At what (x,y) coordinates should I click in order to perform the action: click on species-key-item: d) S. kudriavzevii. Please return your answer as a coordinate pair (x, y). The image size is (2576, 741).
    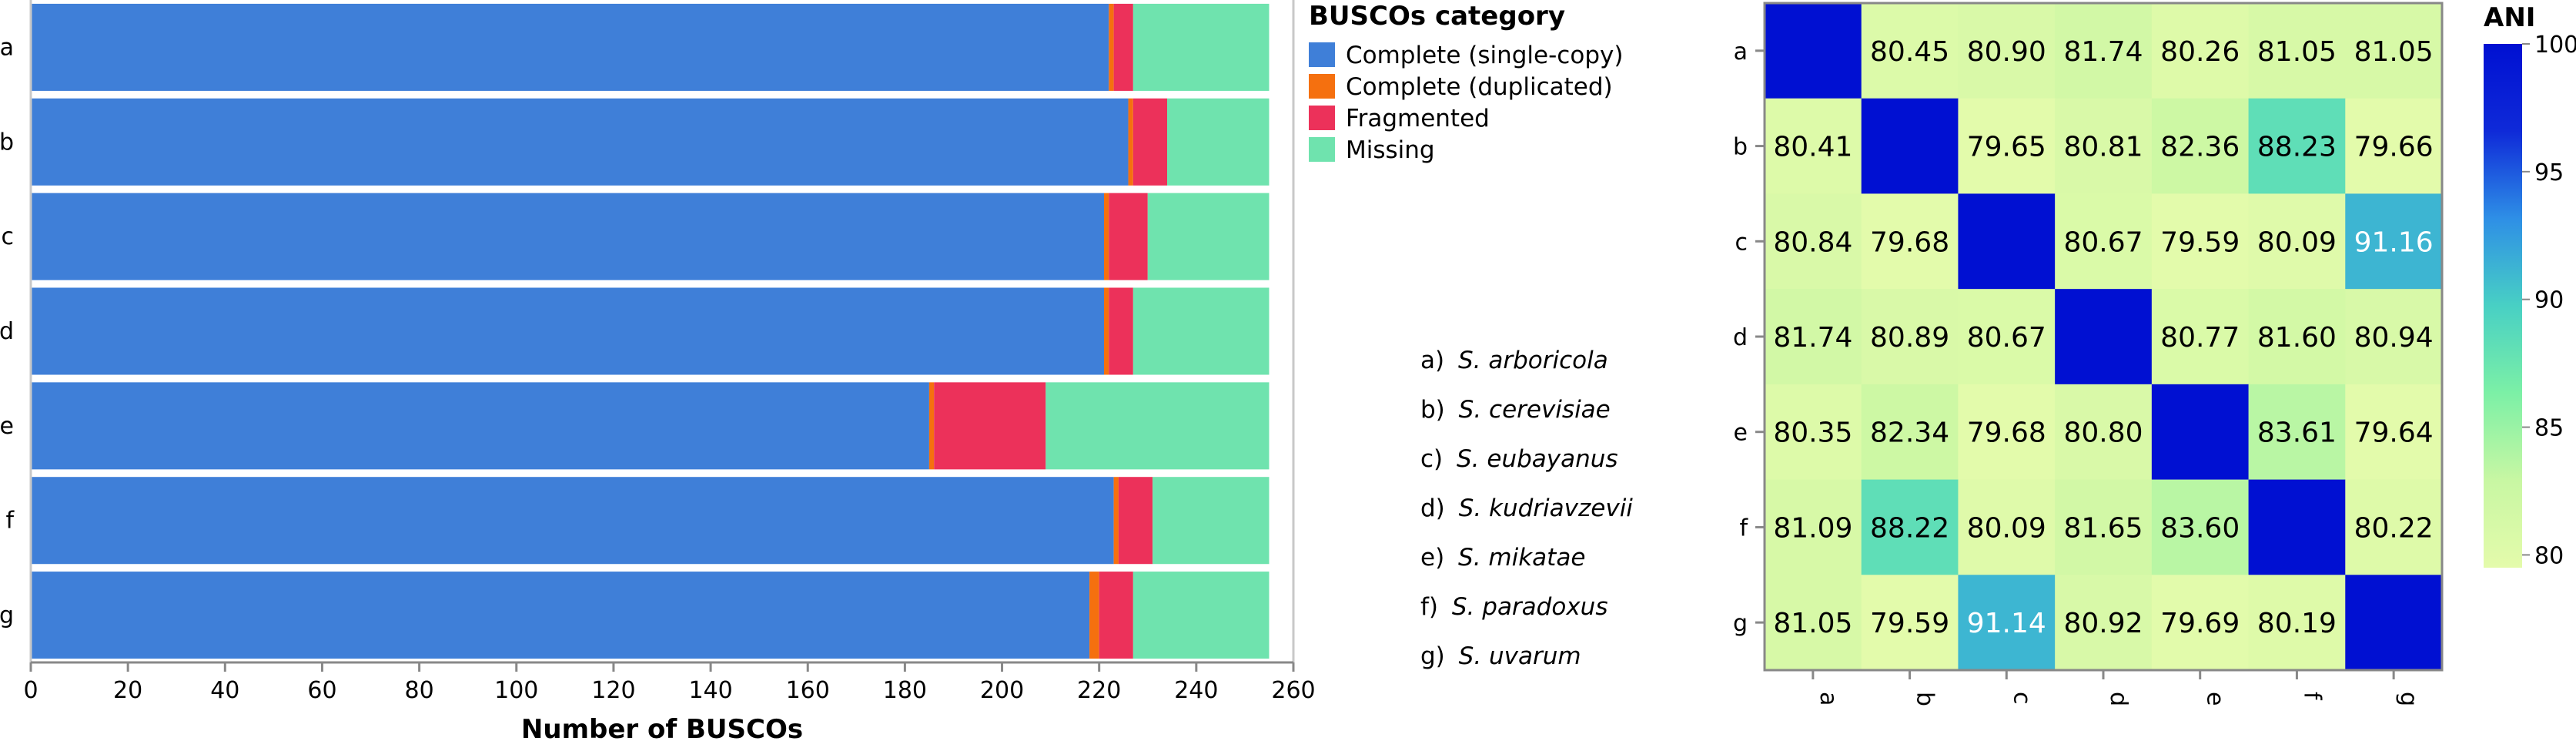
    Looking at the image, I should click on (1527, 508).